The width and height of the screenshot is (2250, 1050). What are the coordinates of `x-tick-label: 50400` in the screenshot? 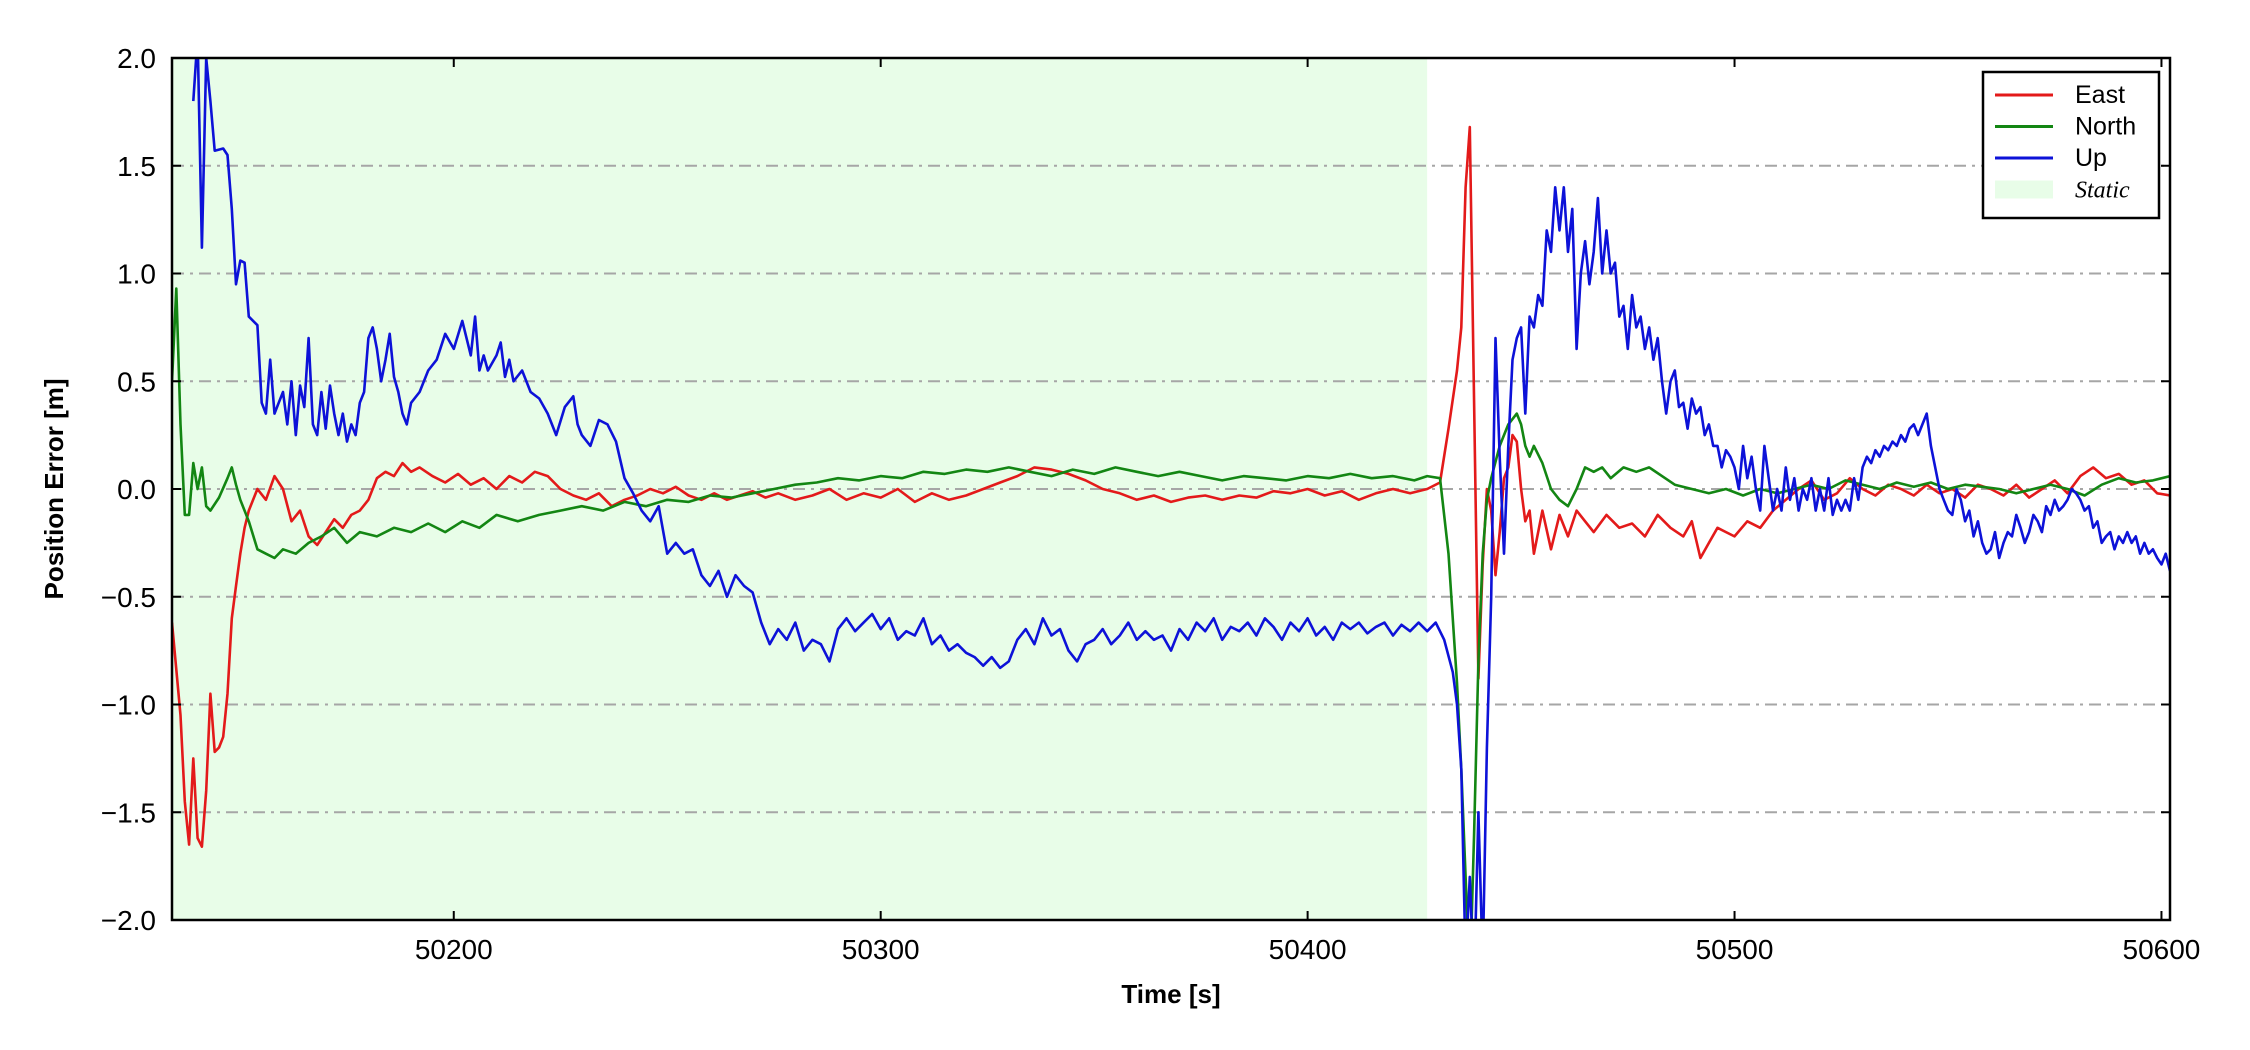 It's located at (1308, 949).